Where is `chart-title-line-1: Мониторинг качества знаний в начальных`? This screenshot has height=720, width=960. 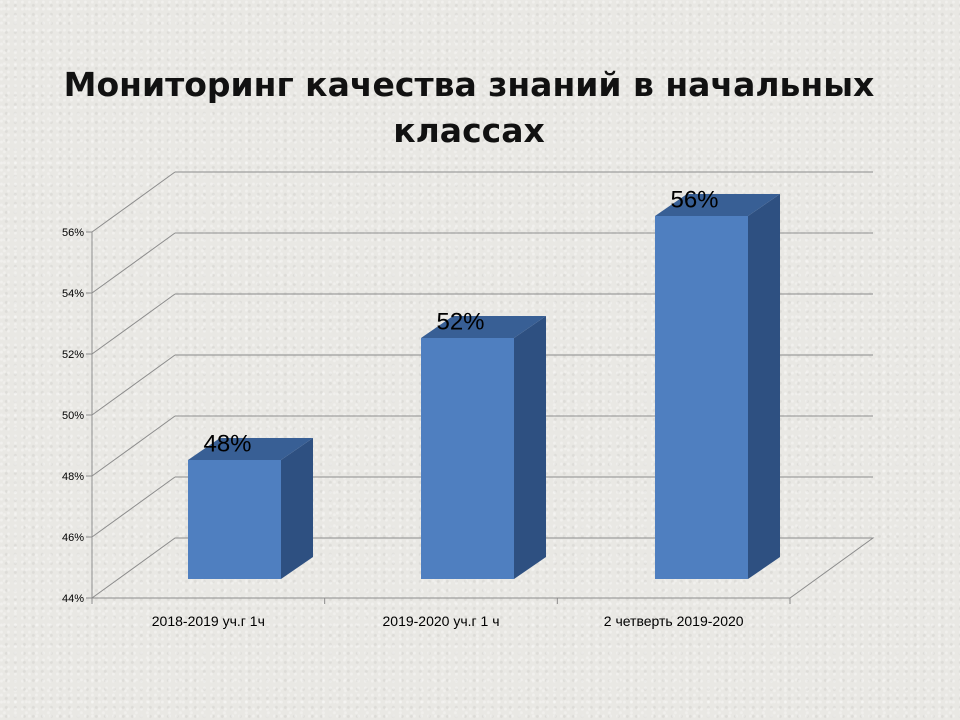 chart-title-line-1: Мониторинг качества знаний в начальных is located at coordinates (469, 84).